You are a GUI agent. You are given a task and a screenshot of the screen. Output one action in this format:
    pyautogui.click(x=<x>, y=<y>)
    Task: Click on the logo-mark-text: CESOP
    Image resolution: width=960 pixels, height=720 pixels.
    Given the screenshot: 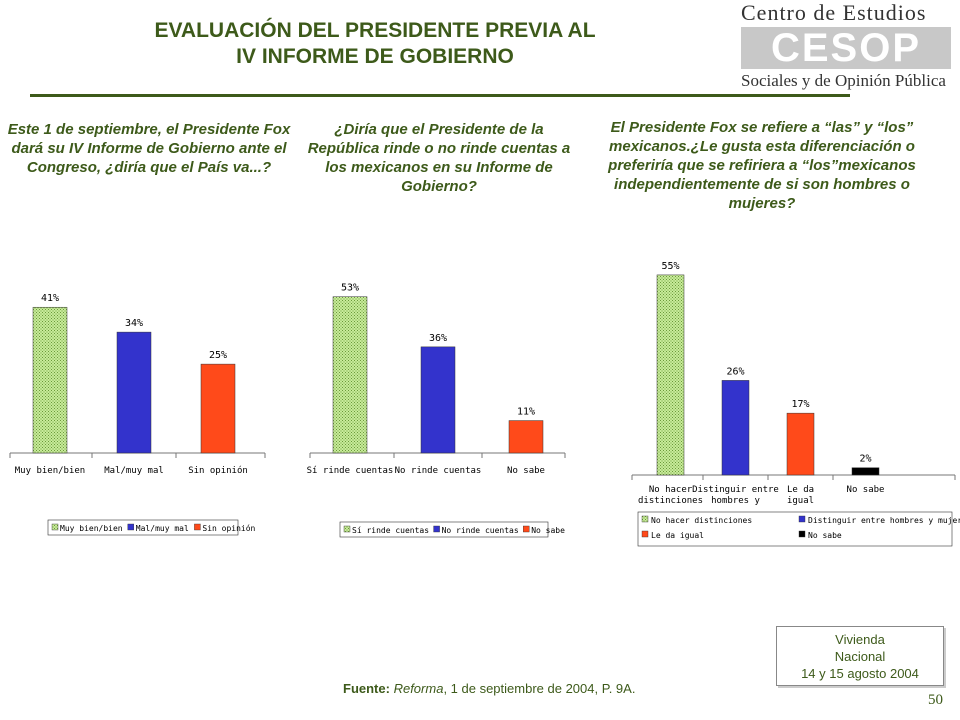 What is the action you would take?
    pyautogui.click(x=846, y=48)
    